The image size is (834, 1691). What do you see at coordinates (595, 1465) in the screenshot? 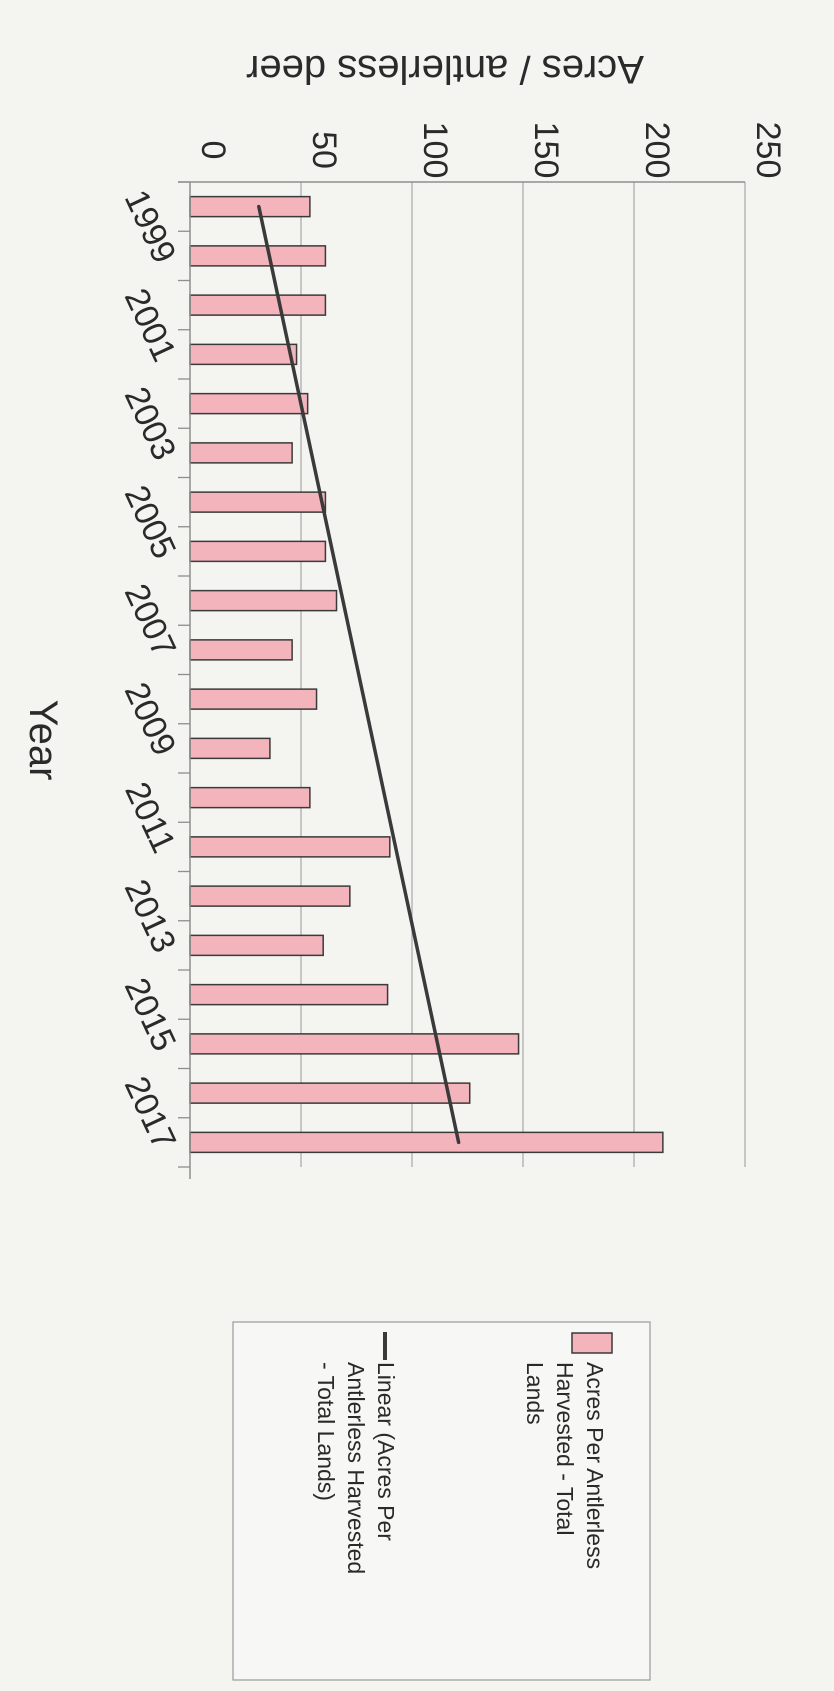
I see `legend-bar-label-line: Acres Per Antlerless` at bounding box center [595, 1465].